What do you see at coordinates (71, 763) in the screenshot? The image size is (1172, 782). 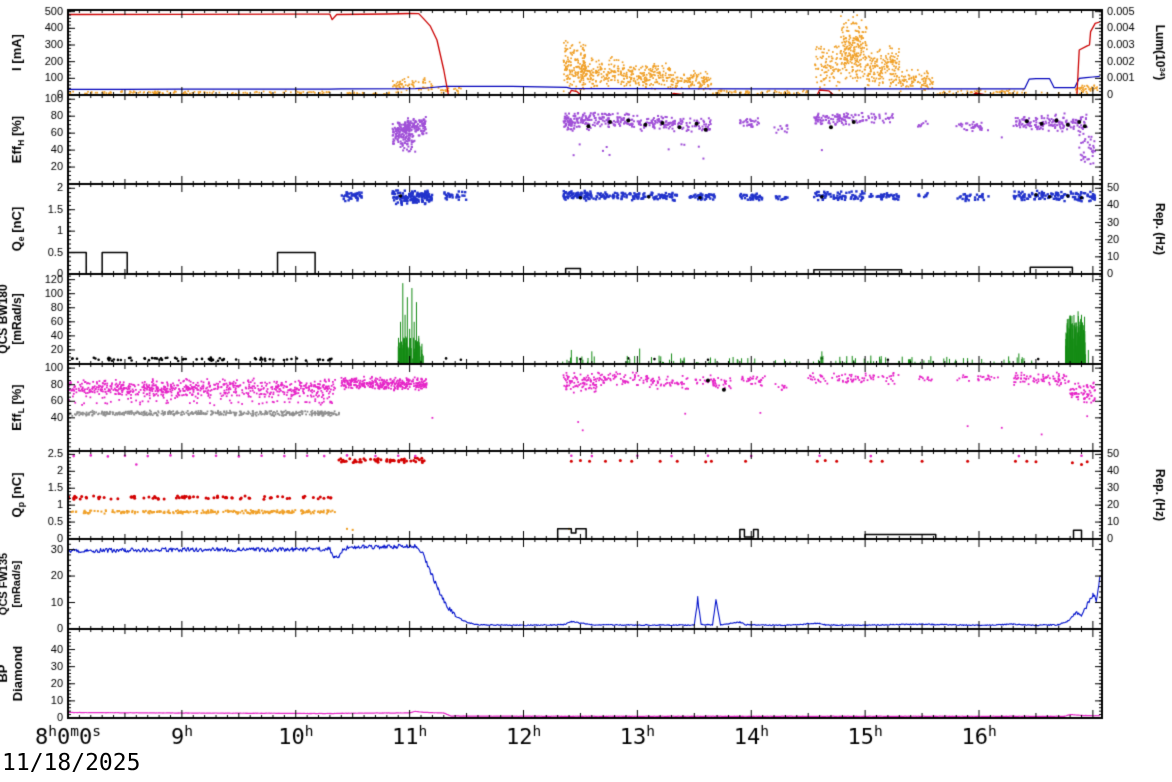 I see `date-label: 11/18/2025` at bounding box center [71, 763].